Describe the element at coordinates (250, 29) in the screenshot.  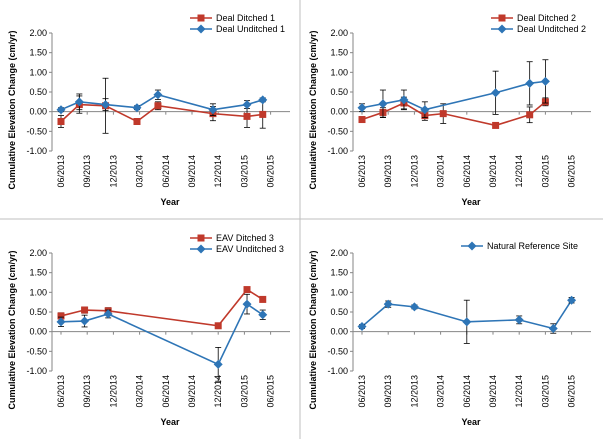
I see `legend-label: Deal Unditched 1` at that location.